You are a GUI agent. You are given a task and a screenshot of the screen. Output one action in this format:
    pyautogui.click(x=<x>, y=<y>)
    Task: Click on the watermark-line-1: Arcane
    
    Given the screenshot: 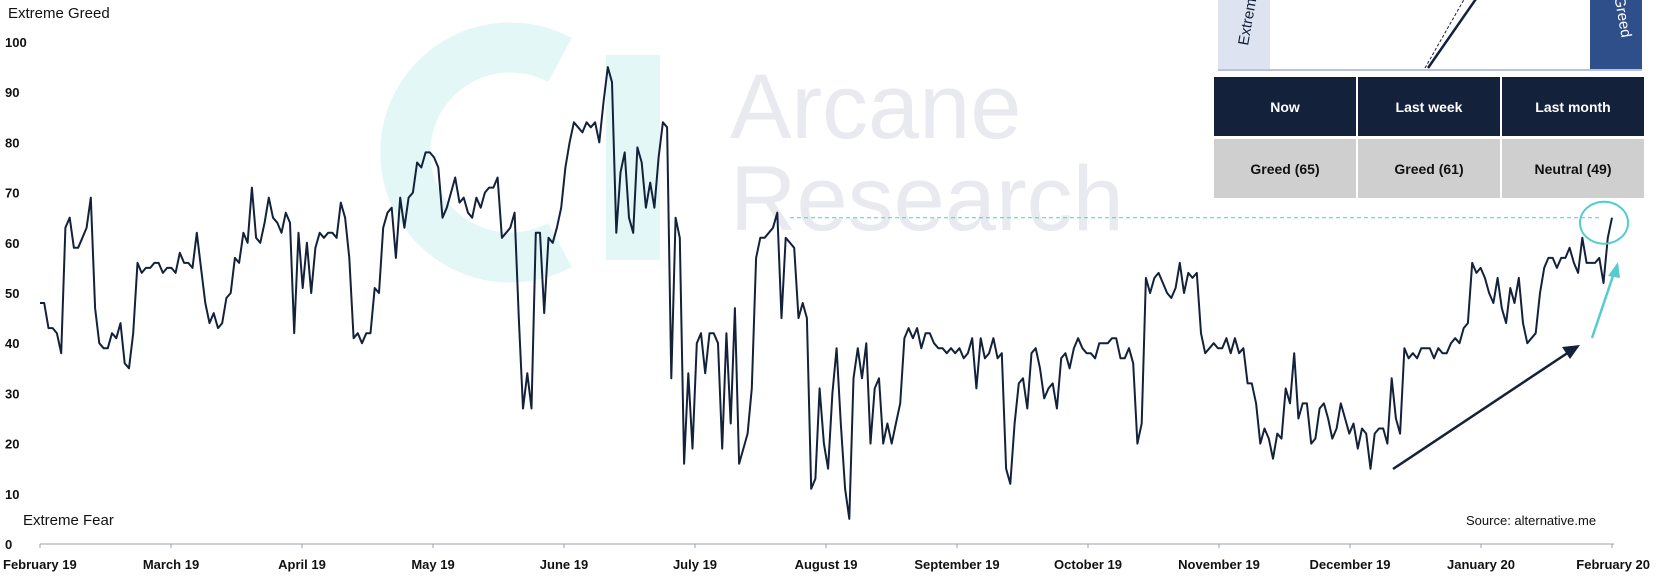 What is the action you would take?
    pyautogui.click(x=876, y=107)
    